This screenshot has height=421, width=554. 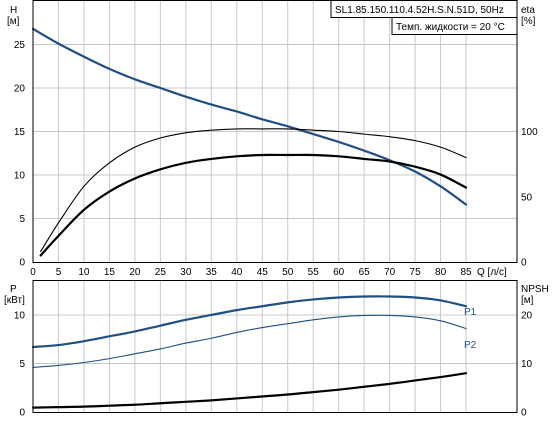 What do you see at coordinates (212, 272) in the screenshot?
I see `q-tick-label: 35` at bounding box center [212, 272].